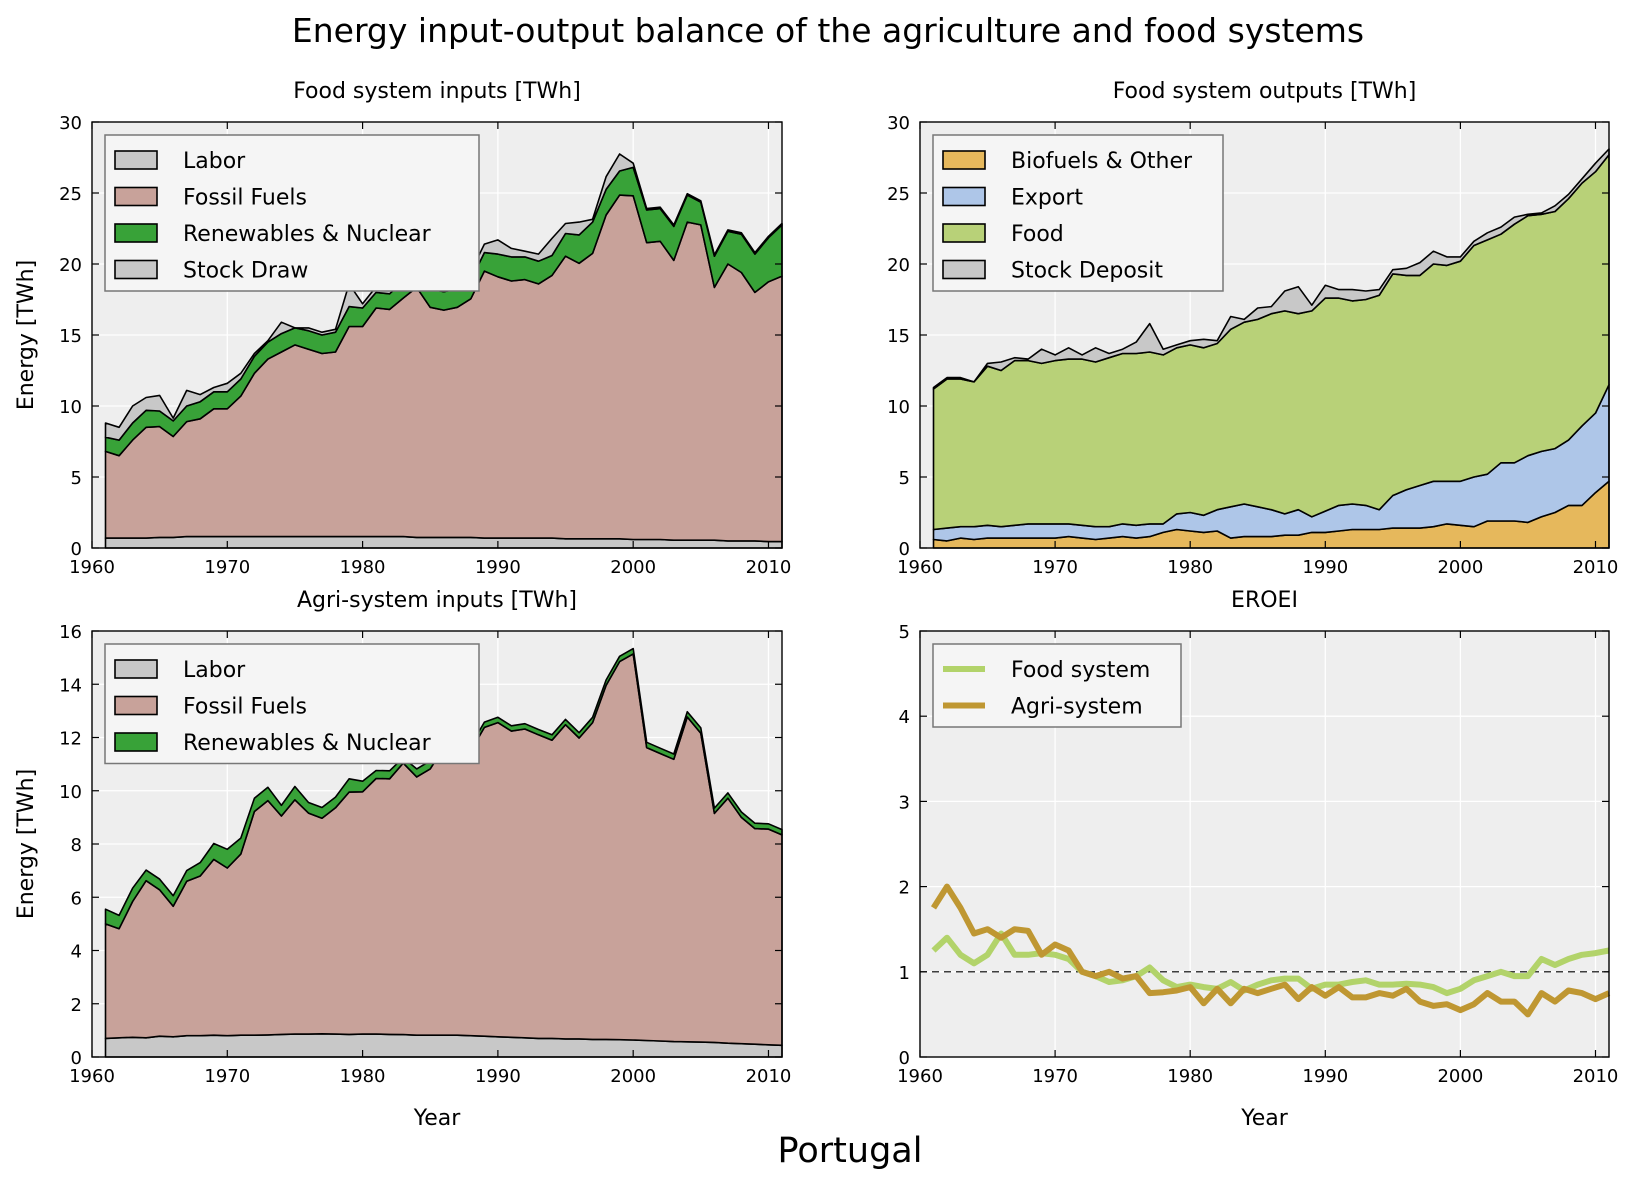  I want to click on legend: Biofuels & Other Export Food Stock Deposit, so click(1078, 213).